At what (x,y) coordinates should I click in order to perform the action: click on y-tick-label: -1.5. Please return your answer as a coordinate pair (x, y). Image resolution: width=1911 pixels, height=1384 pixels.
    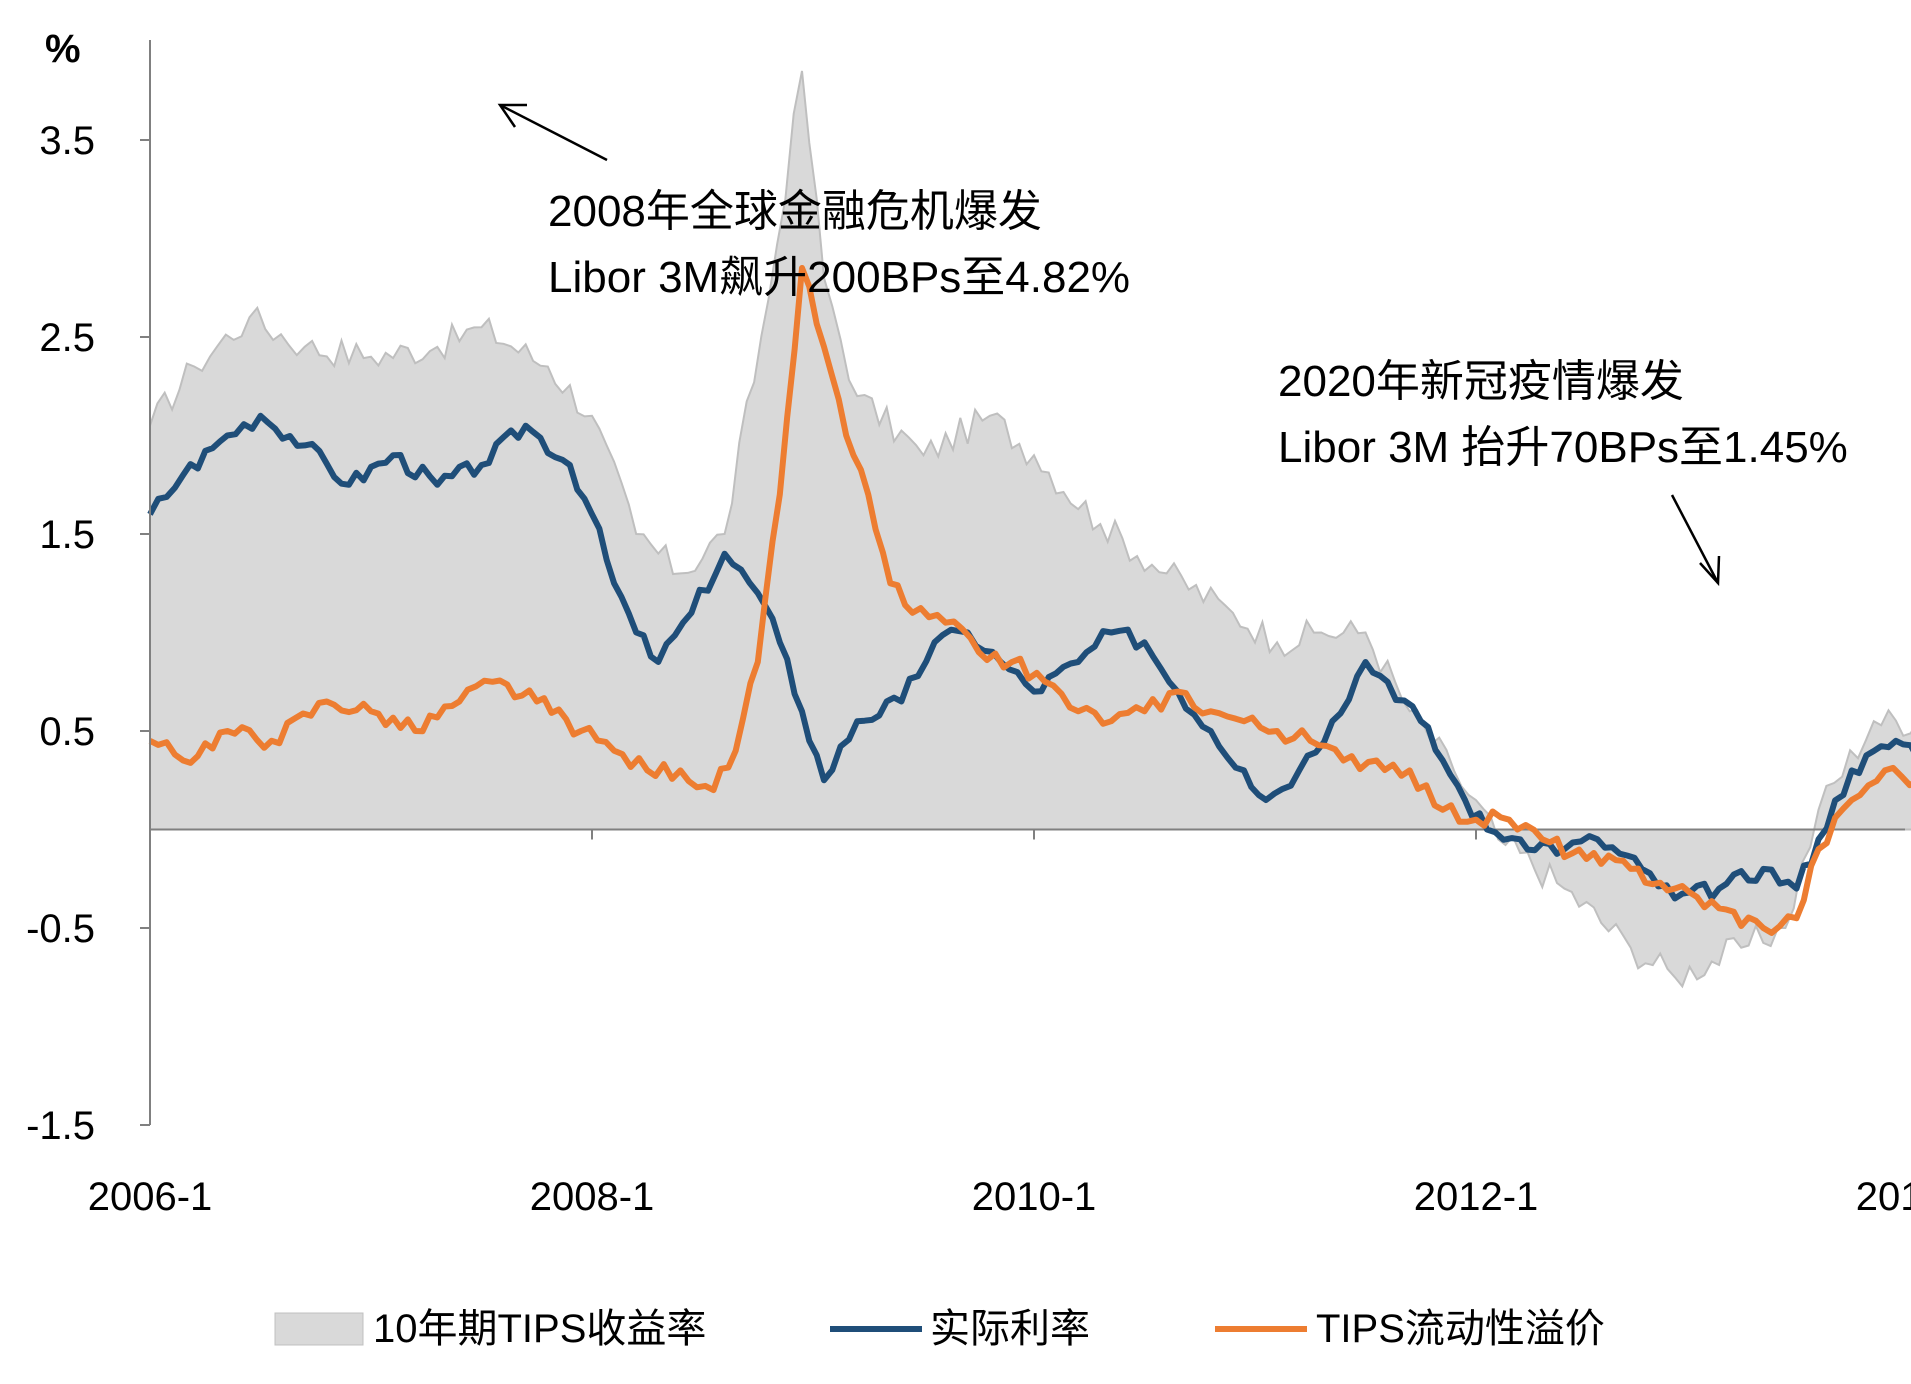
    Looking at the image, I should click on (60, 1126).